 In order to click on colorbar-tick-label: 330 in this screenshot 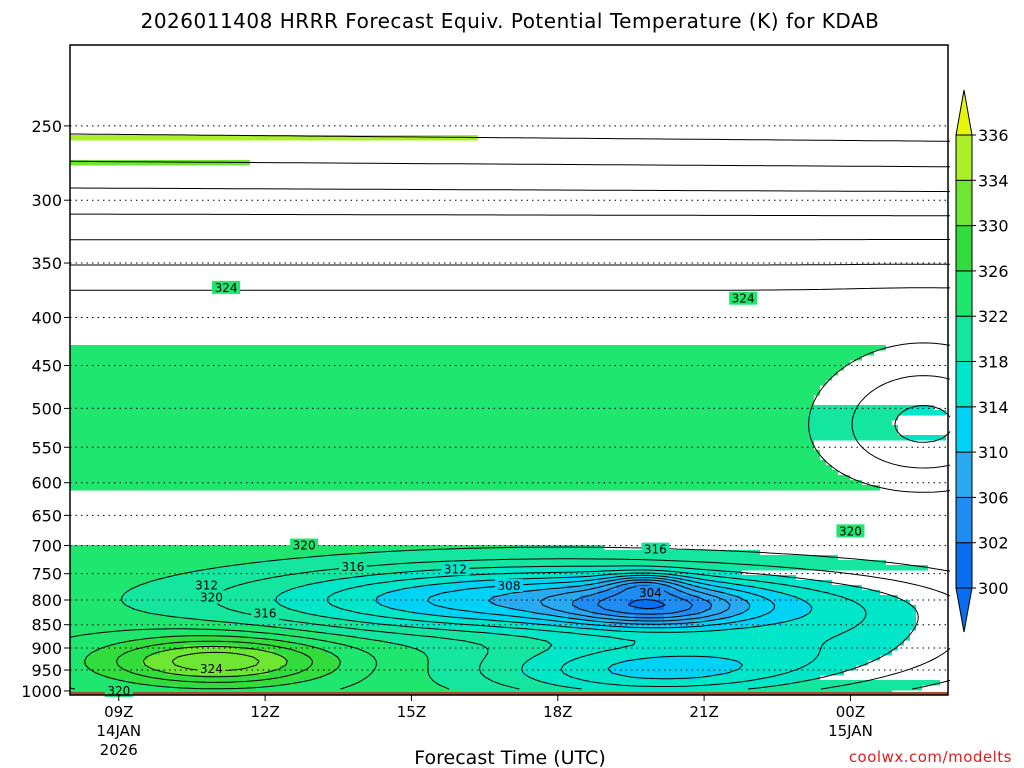, I will do `click(993, 226)`.